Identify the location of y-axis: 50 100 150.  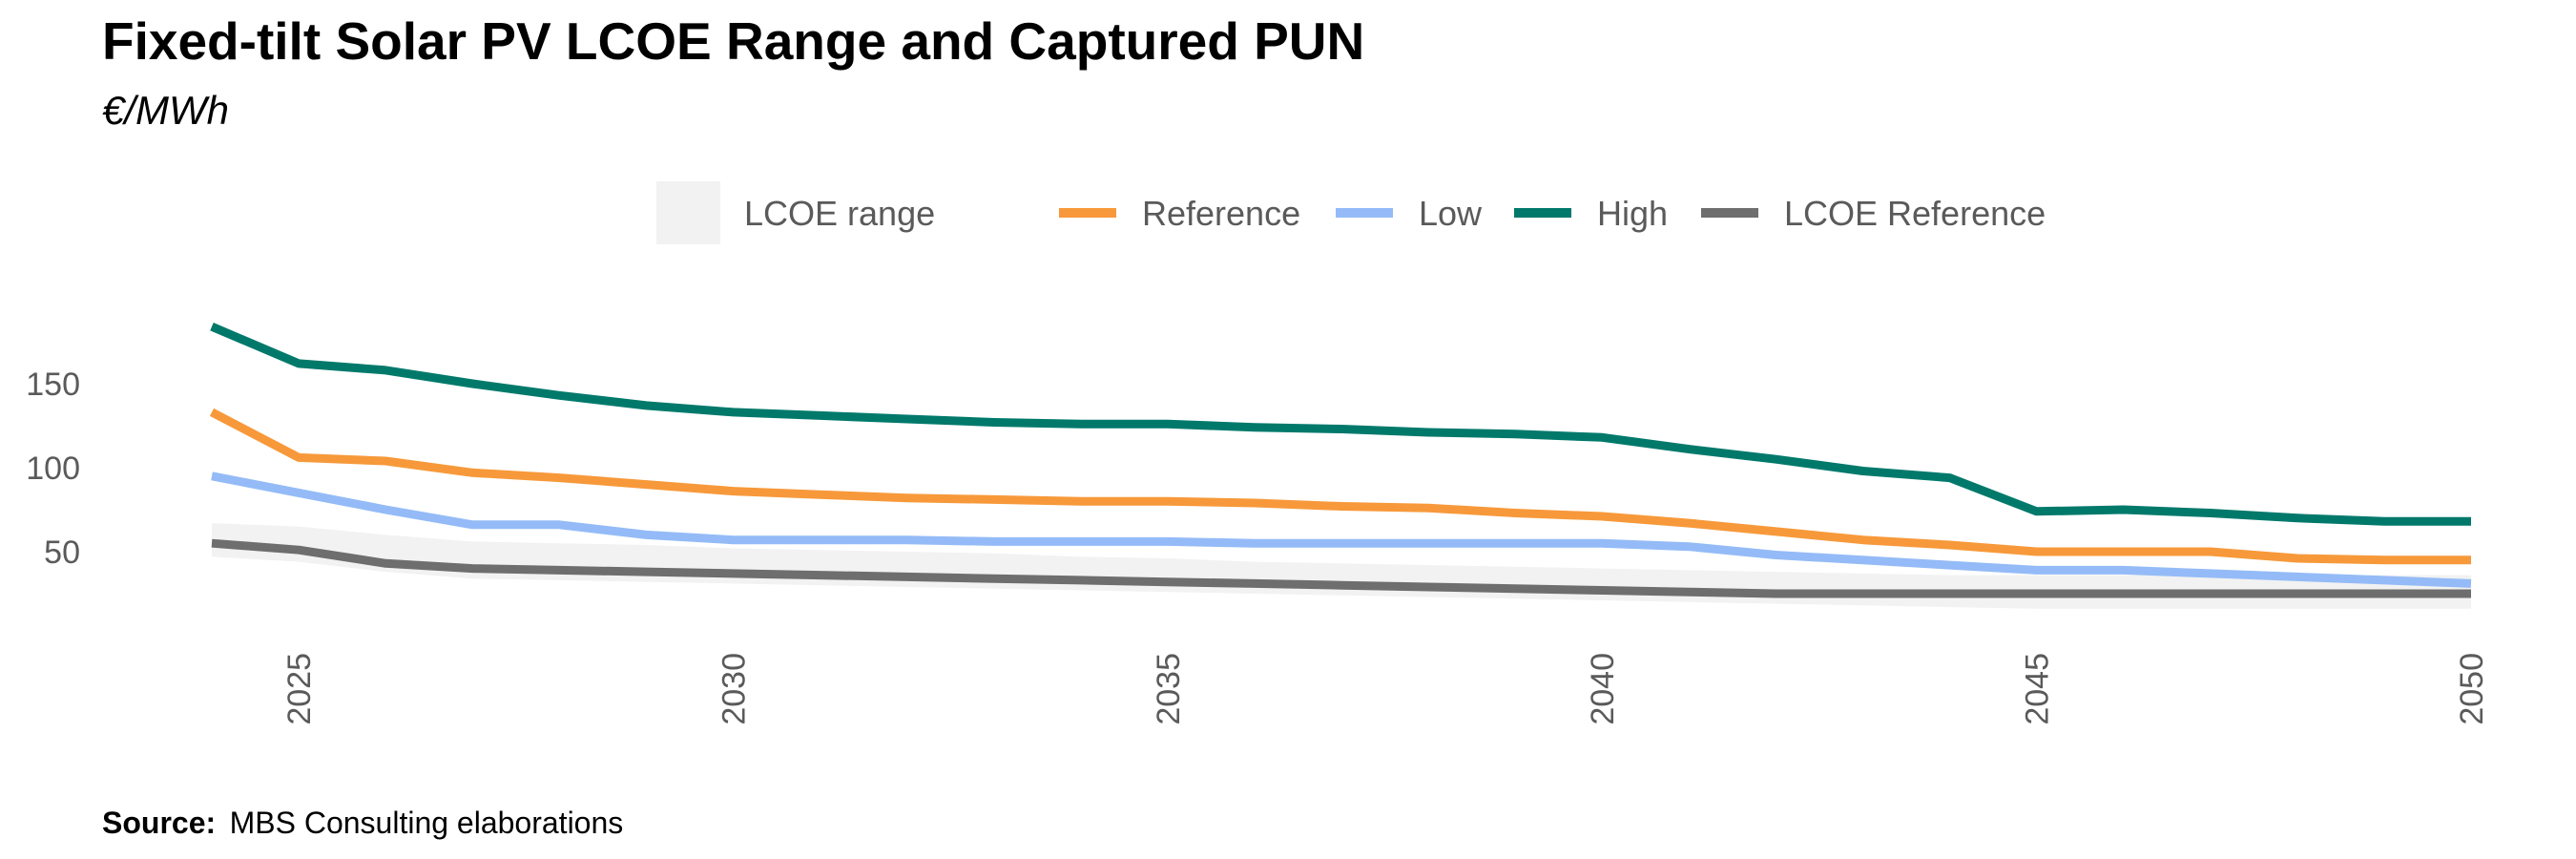
(53, 469).